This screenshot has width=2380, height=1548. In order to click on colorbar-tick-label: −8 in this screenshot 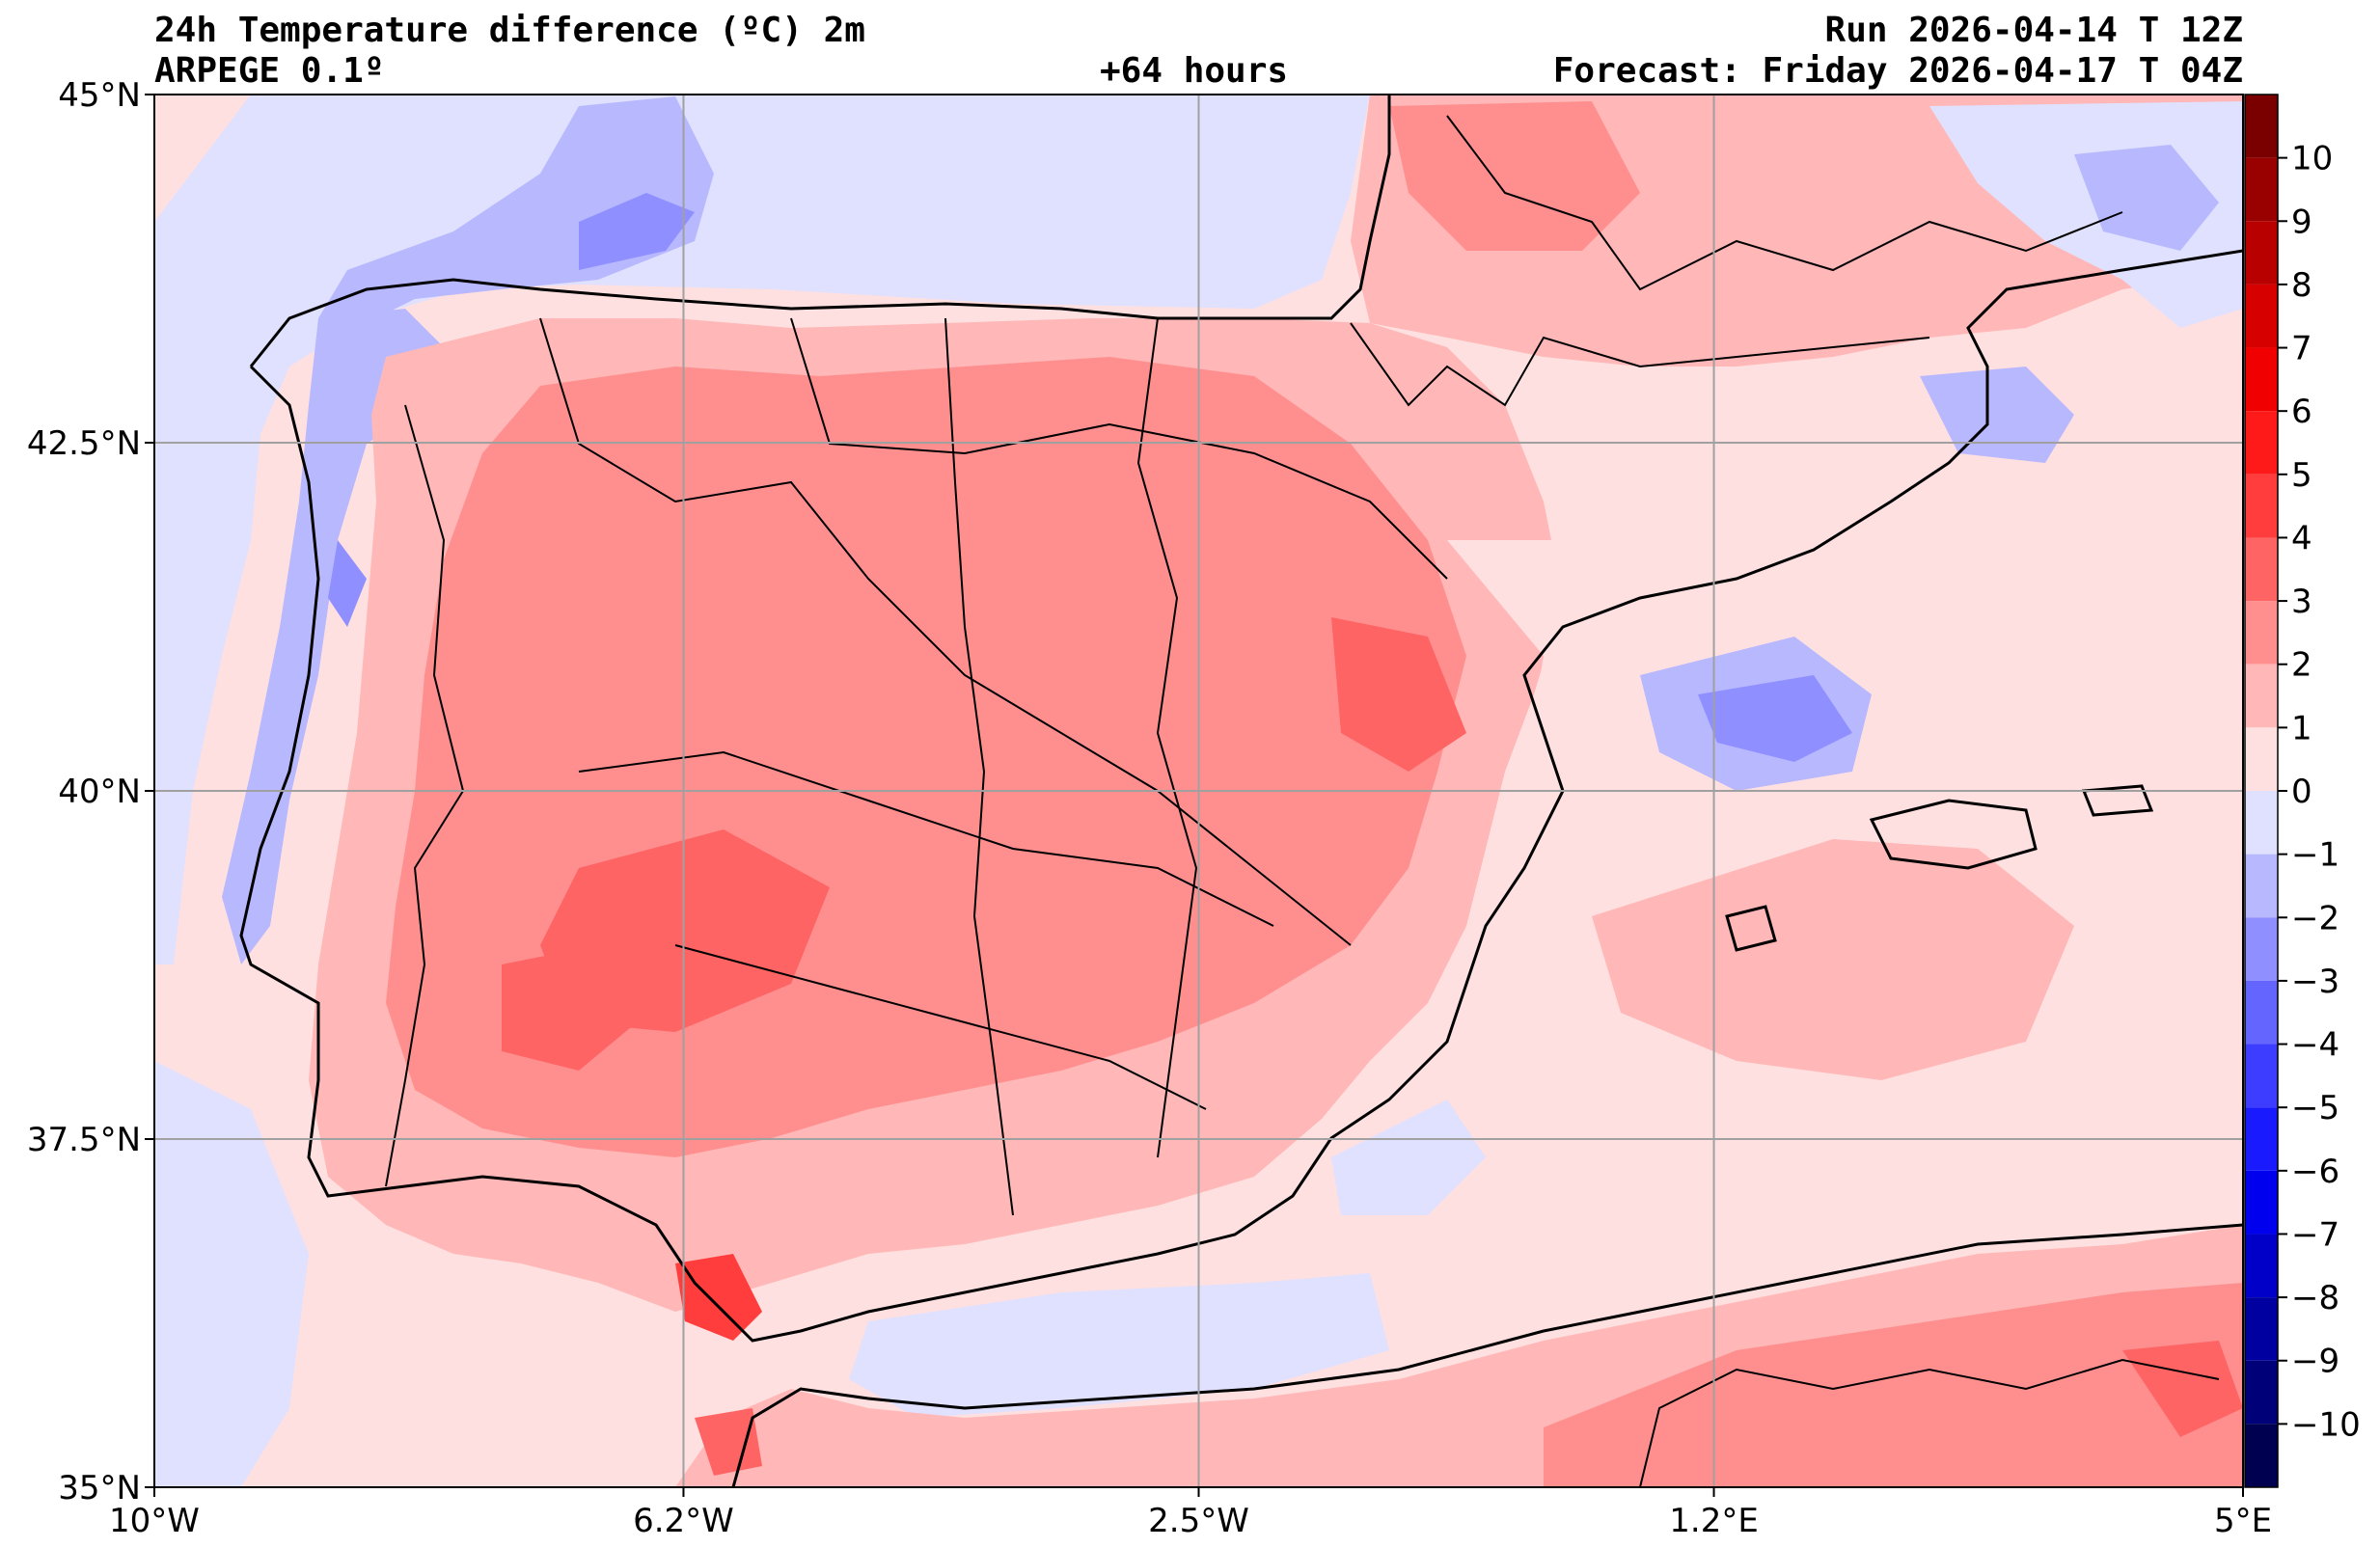, I will do `click(2315, 1298)`.